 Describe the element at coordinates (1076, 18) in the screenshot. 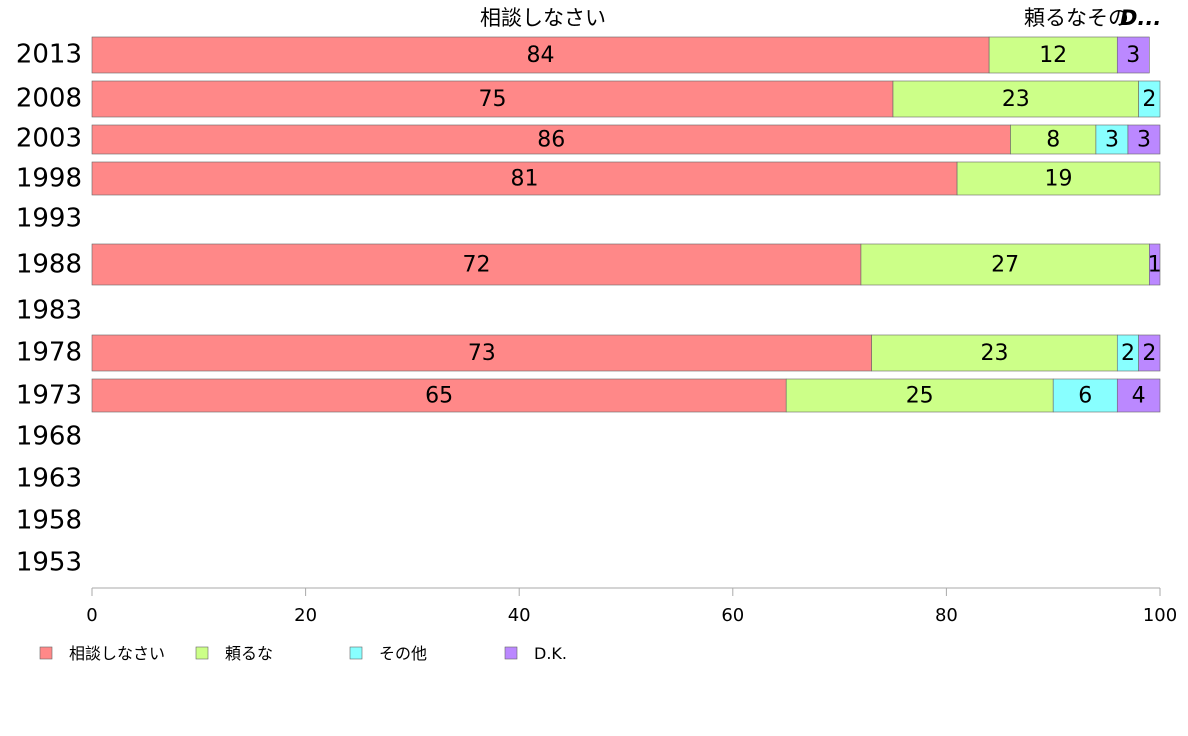

I see `top-label-tayoru-sonota: 頼るなその` at that location.